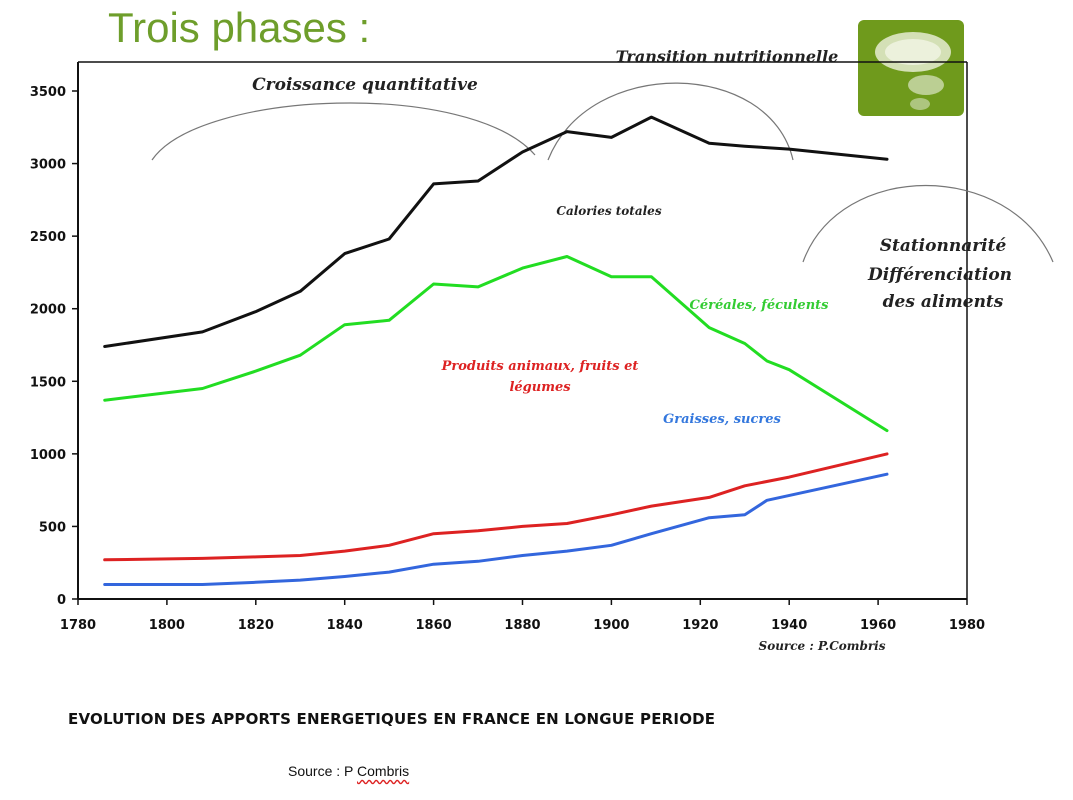 This screenshot has width=1073, height=800. I want to click on x-tick-label: 1960, so click(878, 625).